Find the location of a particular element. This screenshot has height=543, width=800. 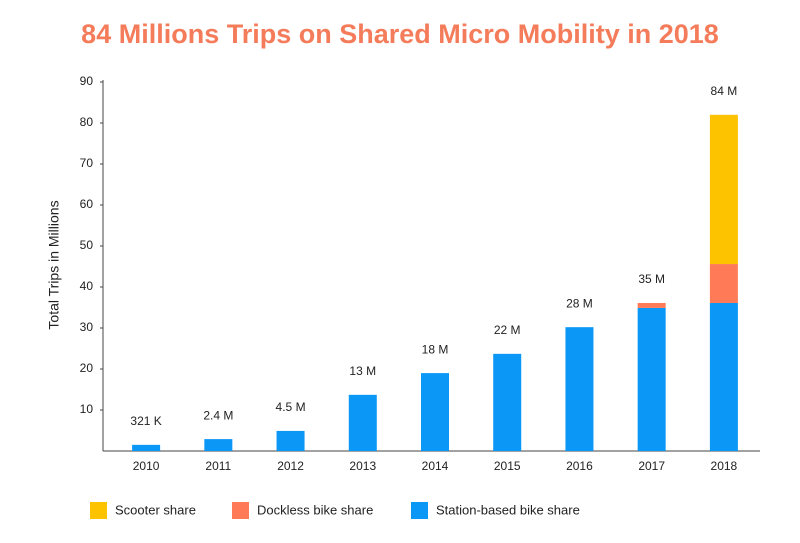

y-tick-label: 30 is located at coordinates (87, 327).